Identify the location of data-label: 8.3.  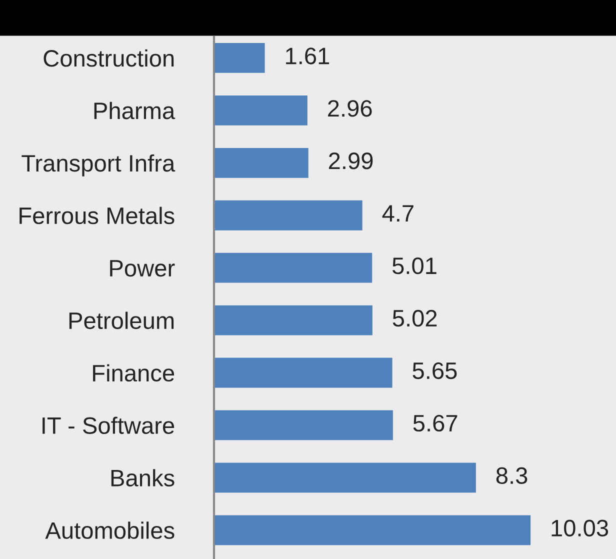
(512, 475).